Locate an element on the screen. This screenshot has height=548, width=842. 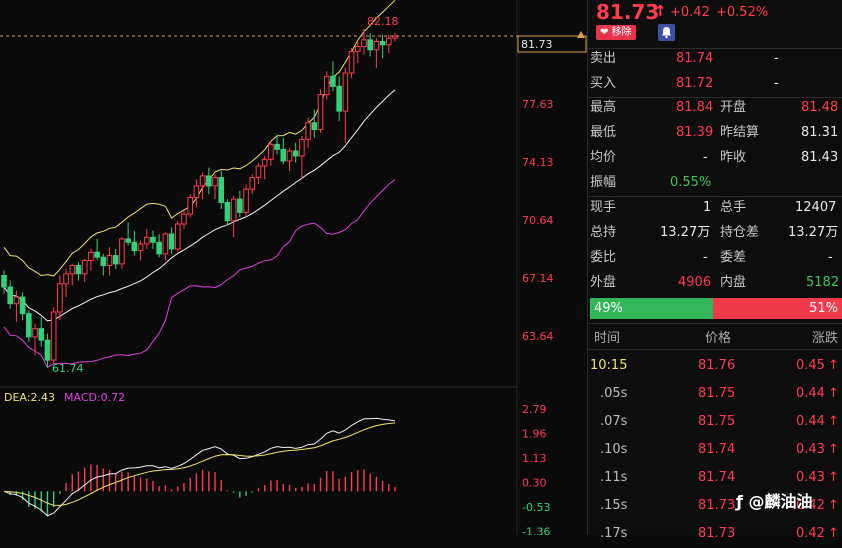
ask-row: 卖出 81.74 - is located at coordinates (684, 58).